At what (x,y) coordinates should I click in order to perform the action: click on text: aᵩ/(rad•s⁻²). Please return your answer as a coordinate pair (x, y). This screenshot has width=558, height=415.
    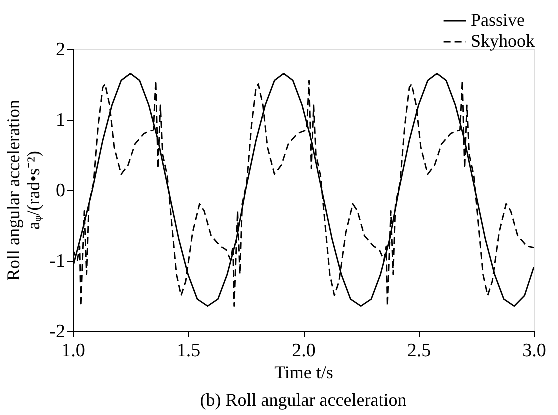
    Looking at the image, I should click on (34, 190).